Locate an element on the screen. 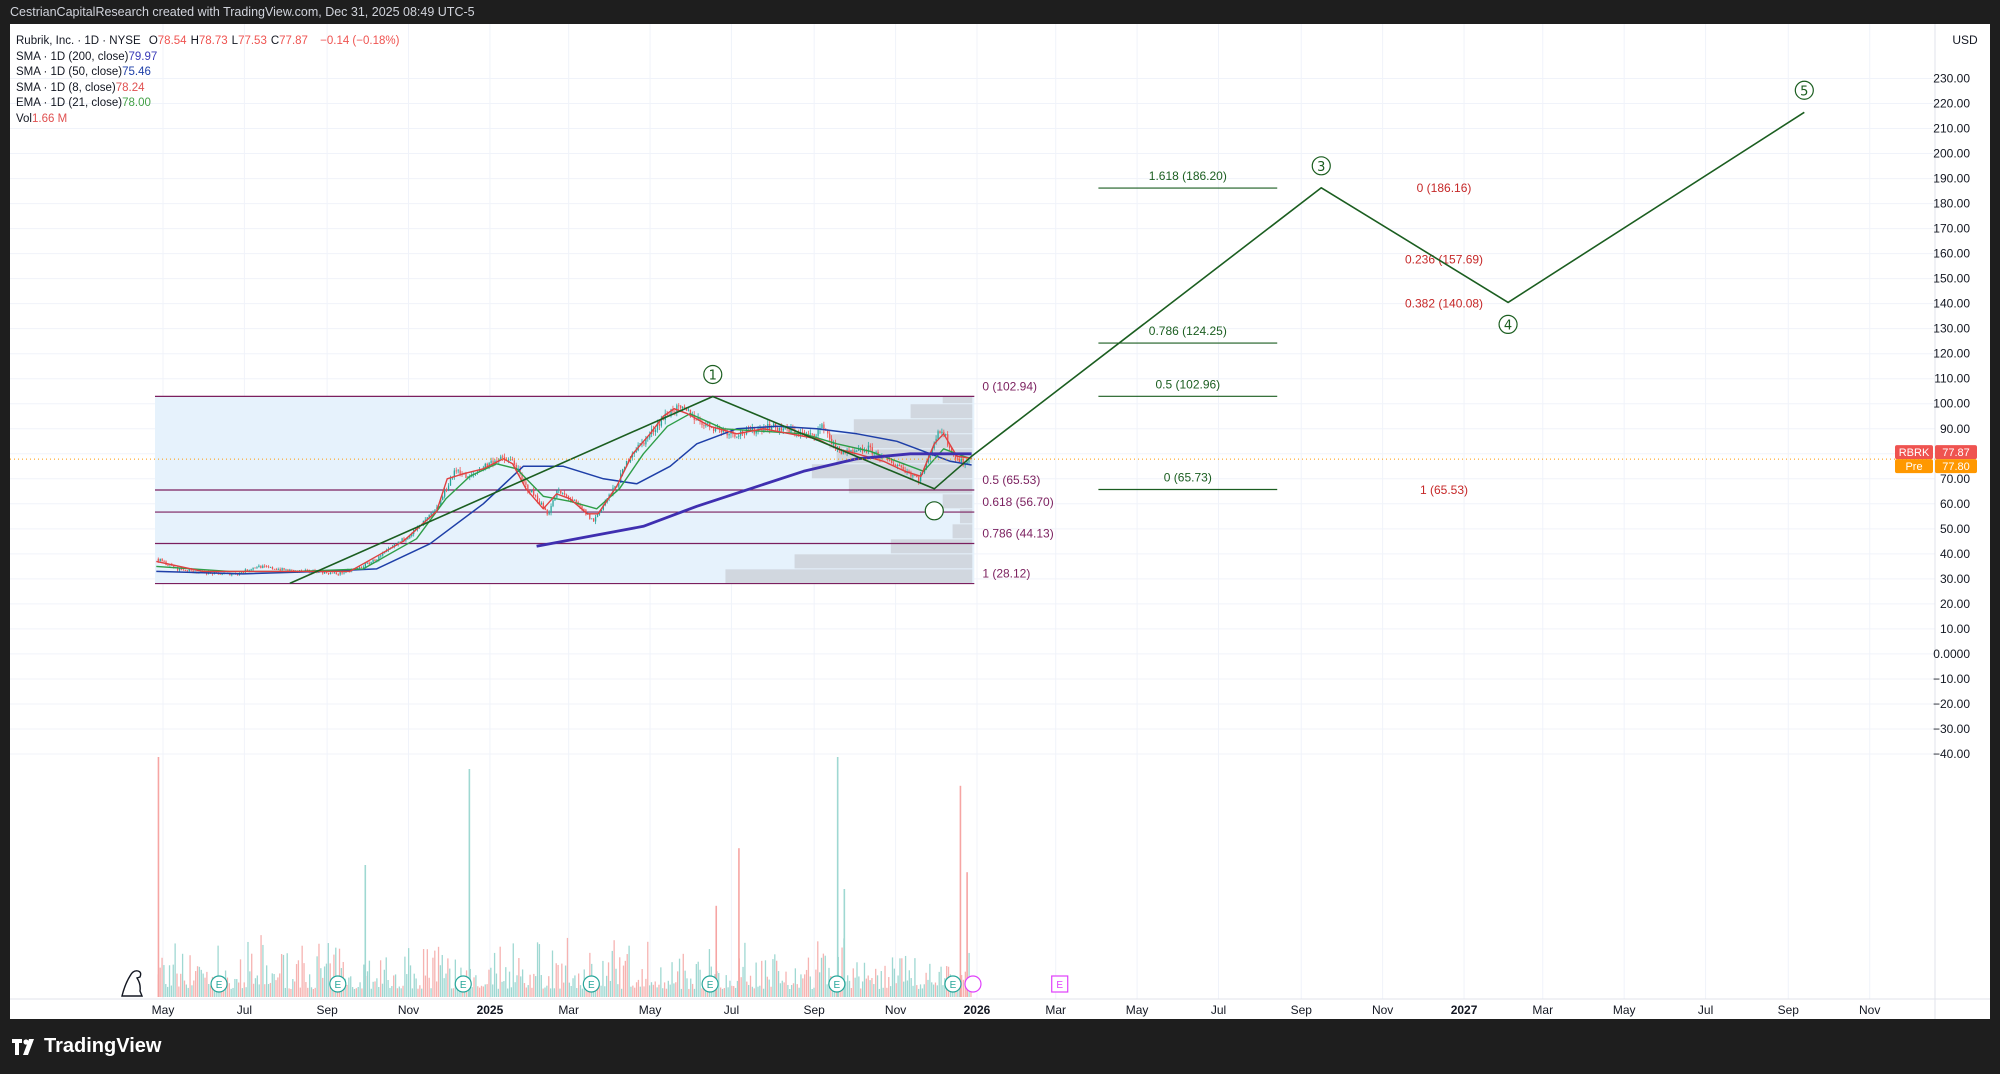 Image resolution: width=2000 pixels, height=1074 pixels. symbol-title: Rubrik, Inc. · 1D · NYSE is located at coordinates (78, 41).